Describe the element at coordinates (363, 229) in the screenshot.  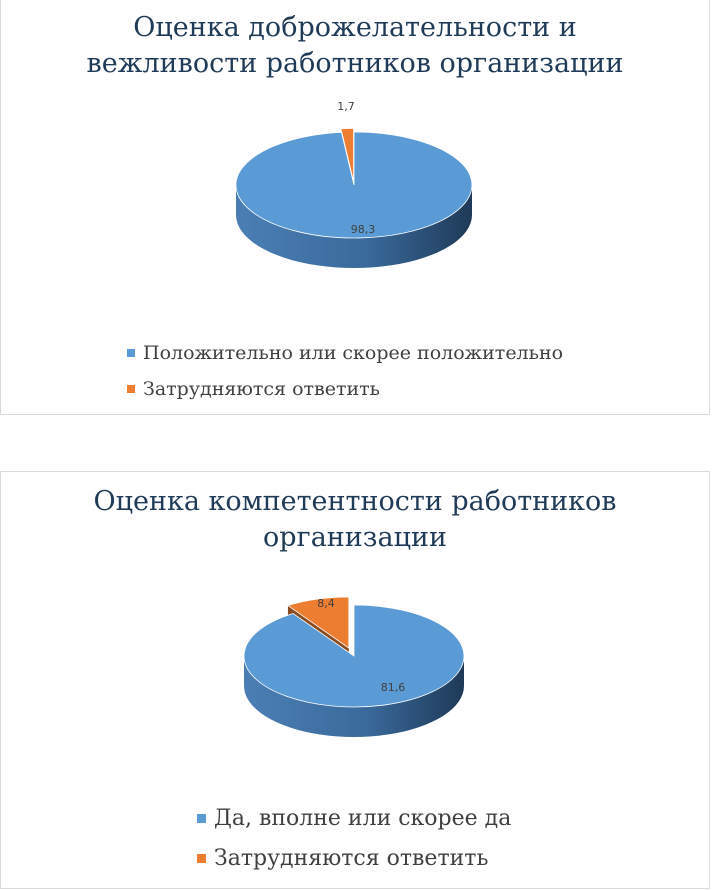
I see `pie-1-data-label-1: 98,3` at that location.